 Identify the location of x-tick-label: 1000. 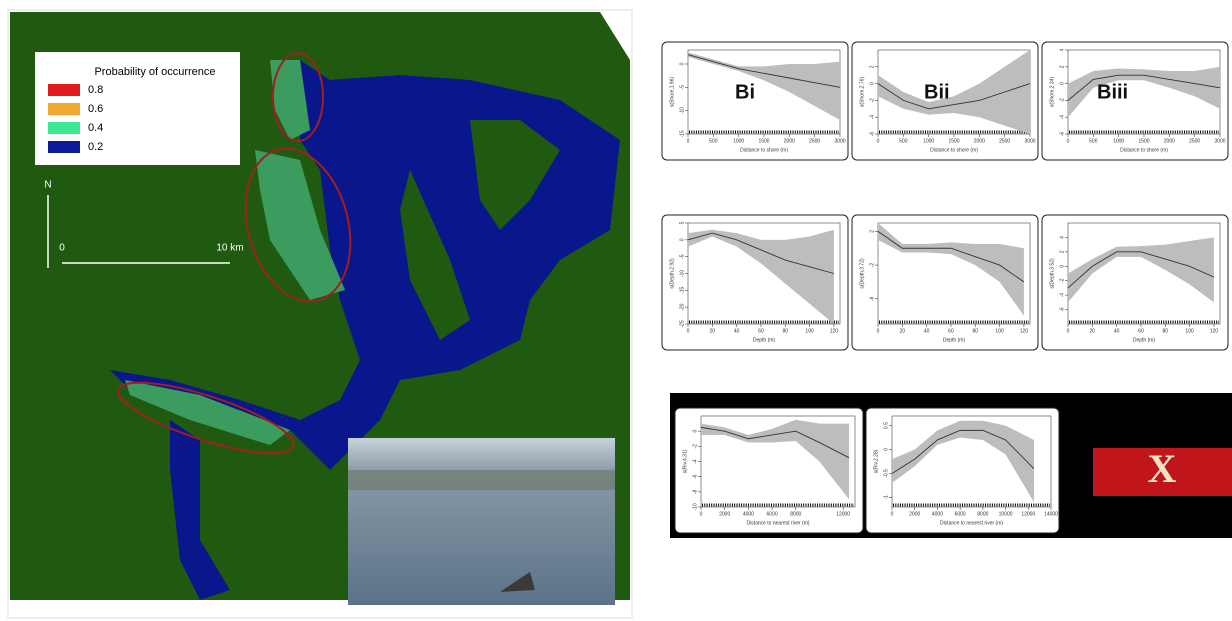
(928, 141).